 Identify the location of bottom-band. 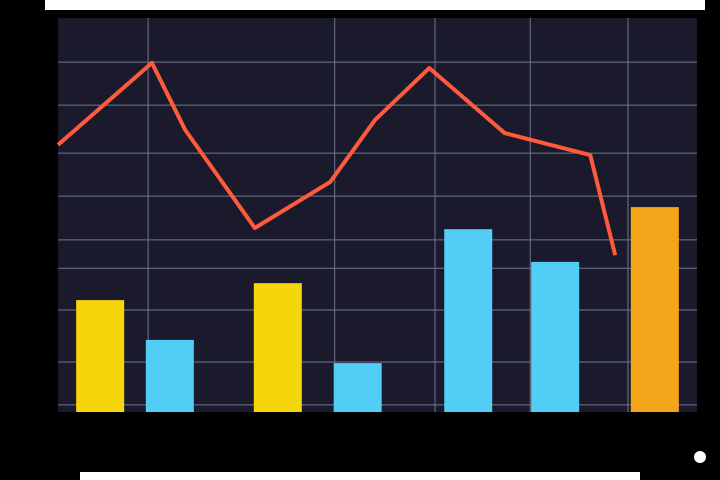
(360, 476).